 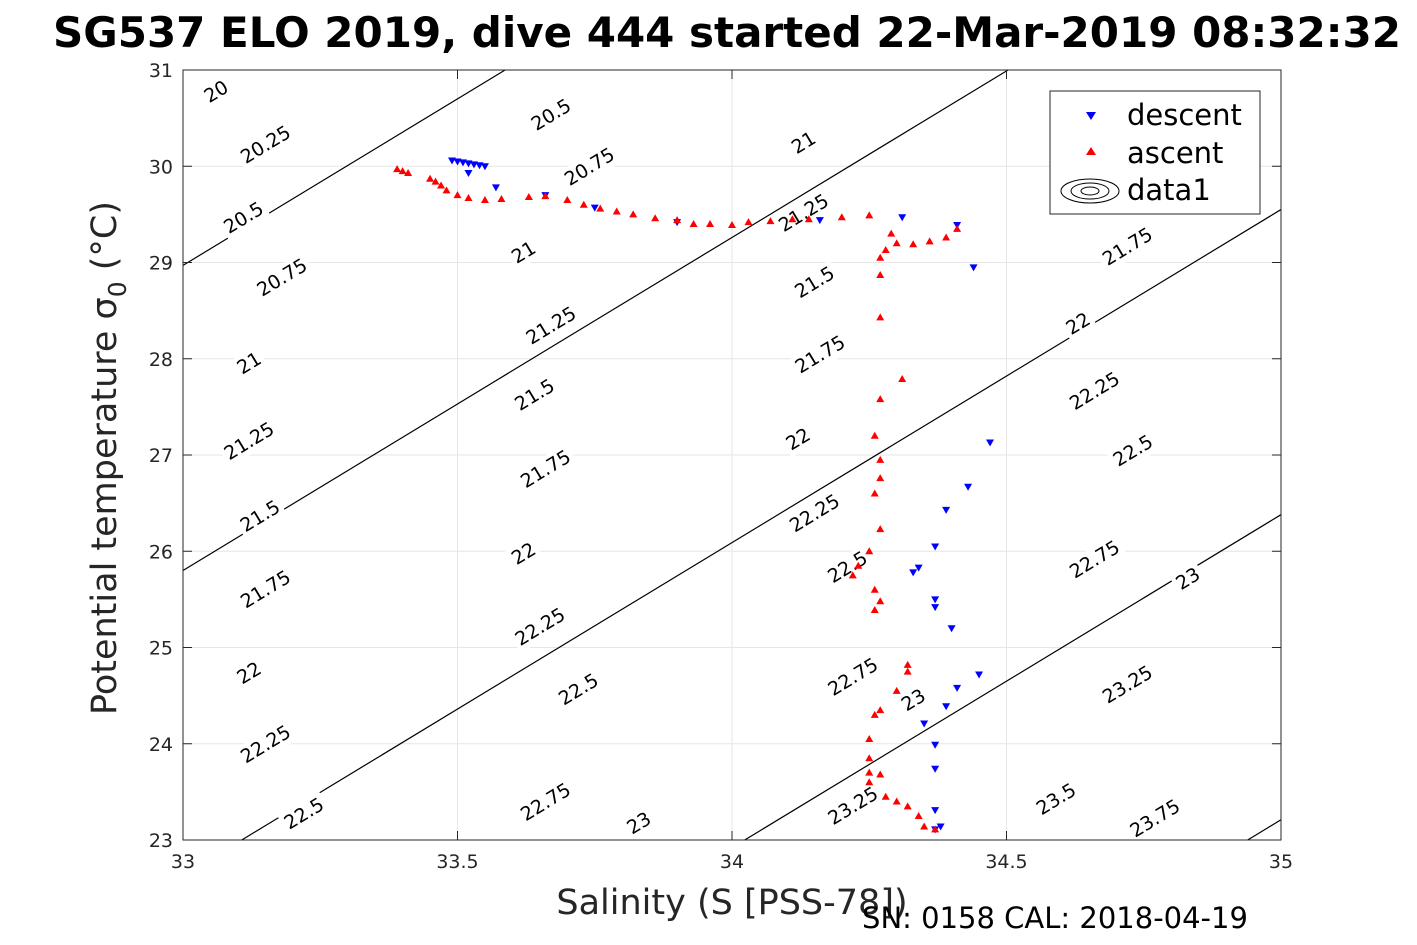 I want to click on y-tick-label: 28, so click(x=161, y=360).